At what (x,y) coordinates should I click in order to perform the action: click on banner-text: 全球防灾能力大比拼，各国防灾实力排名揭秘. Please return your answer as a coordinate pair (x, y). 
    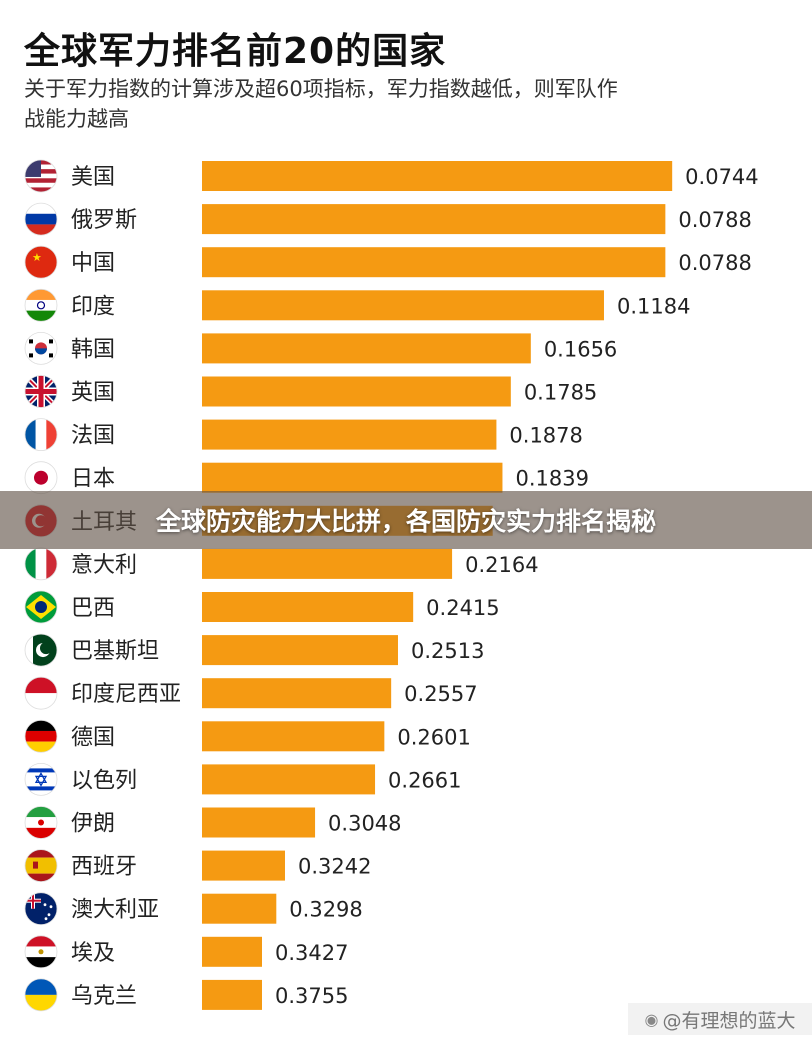
    Looking at the image, I should click on (405, 521).